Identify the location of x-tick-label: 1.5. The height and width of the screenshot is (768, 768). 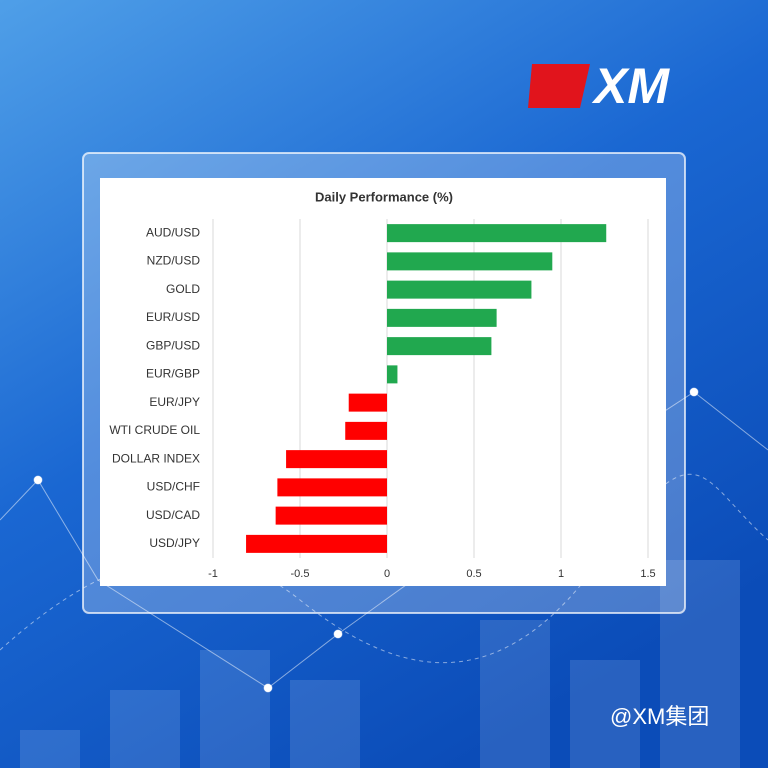
(647, 574).